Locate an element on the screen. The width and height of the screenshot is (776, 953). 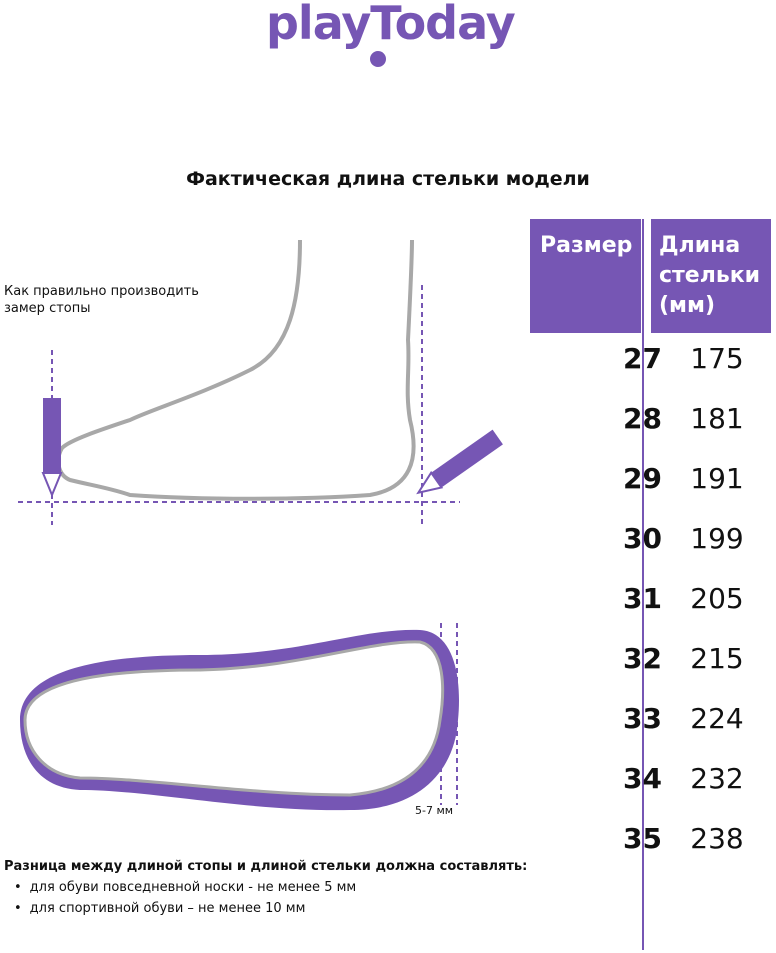
length-cell: 199 is located at coordinates (717, 538).